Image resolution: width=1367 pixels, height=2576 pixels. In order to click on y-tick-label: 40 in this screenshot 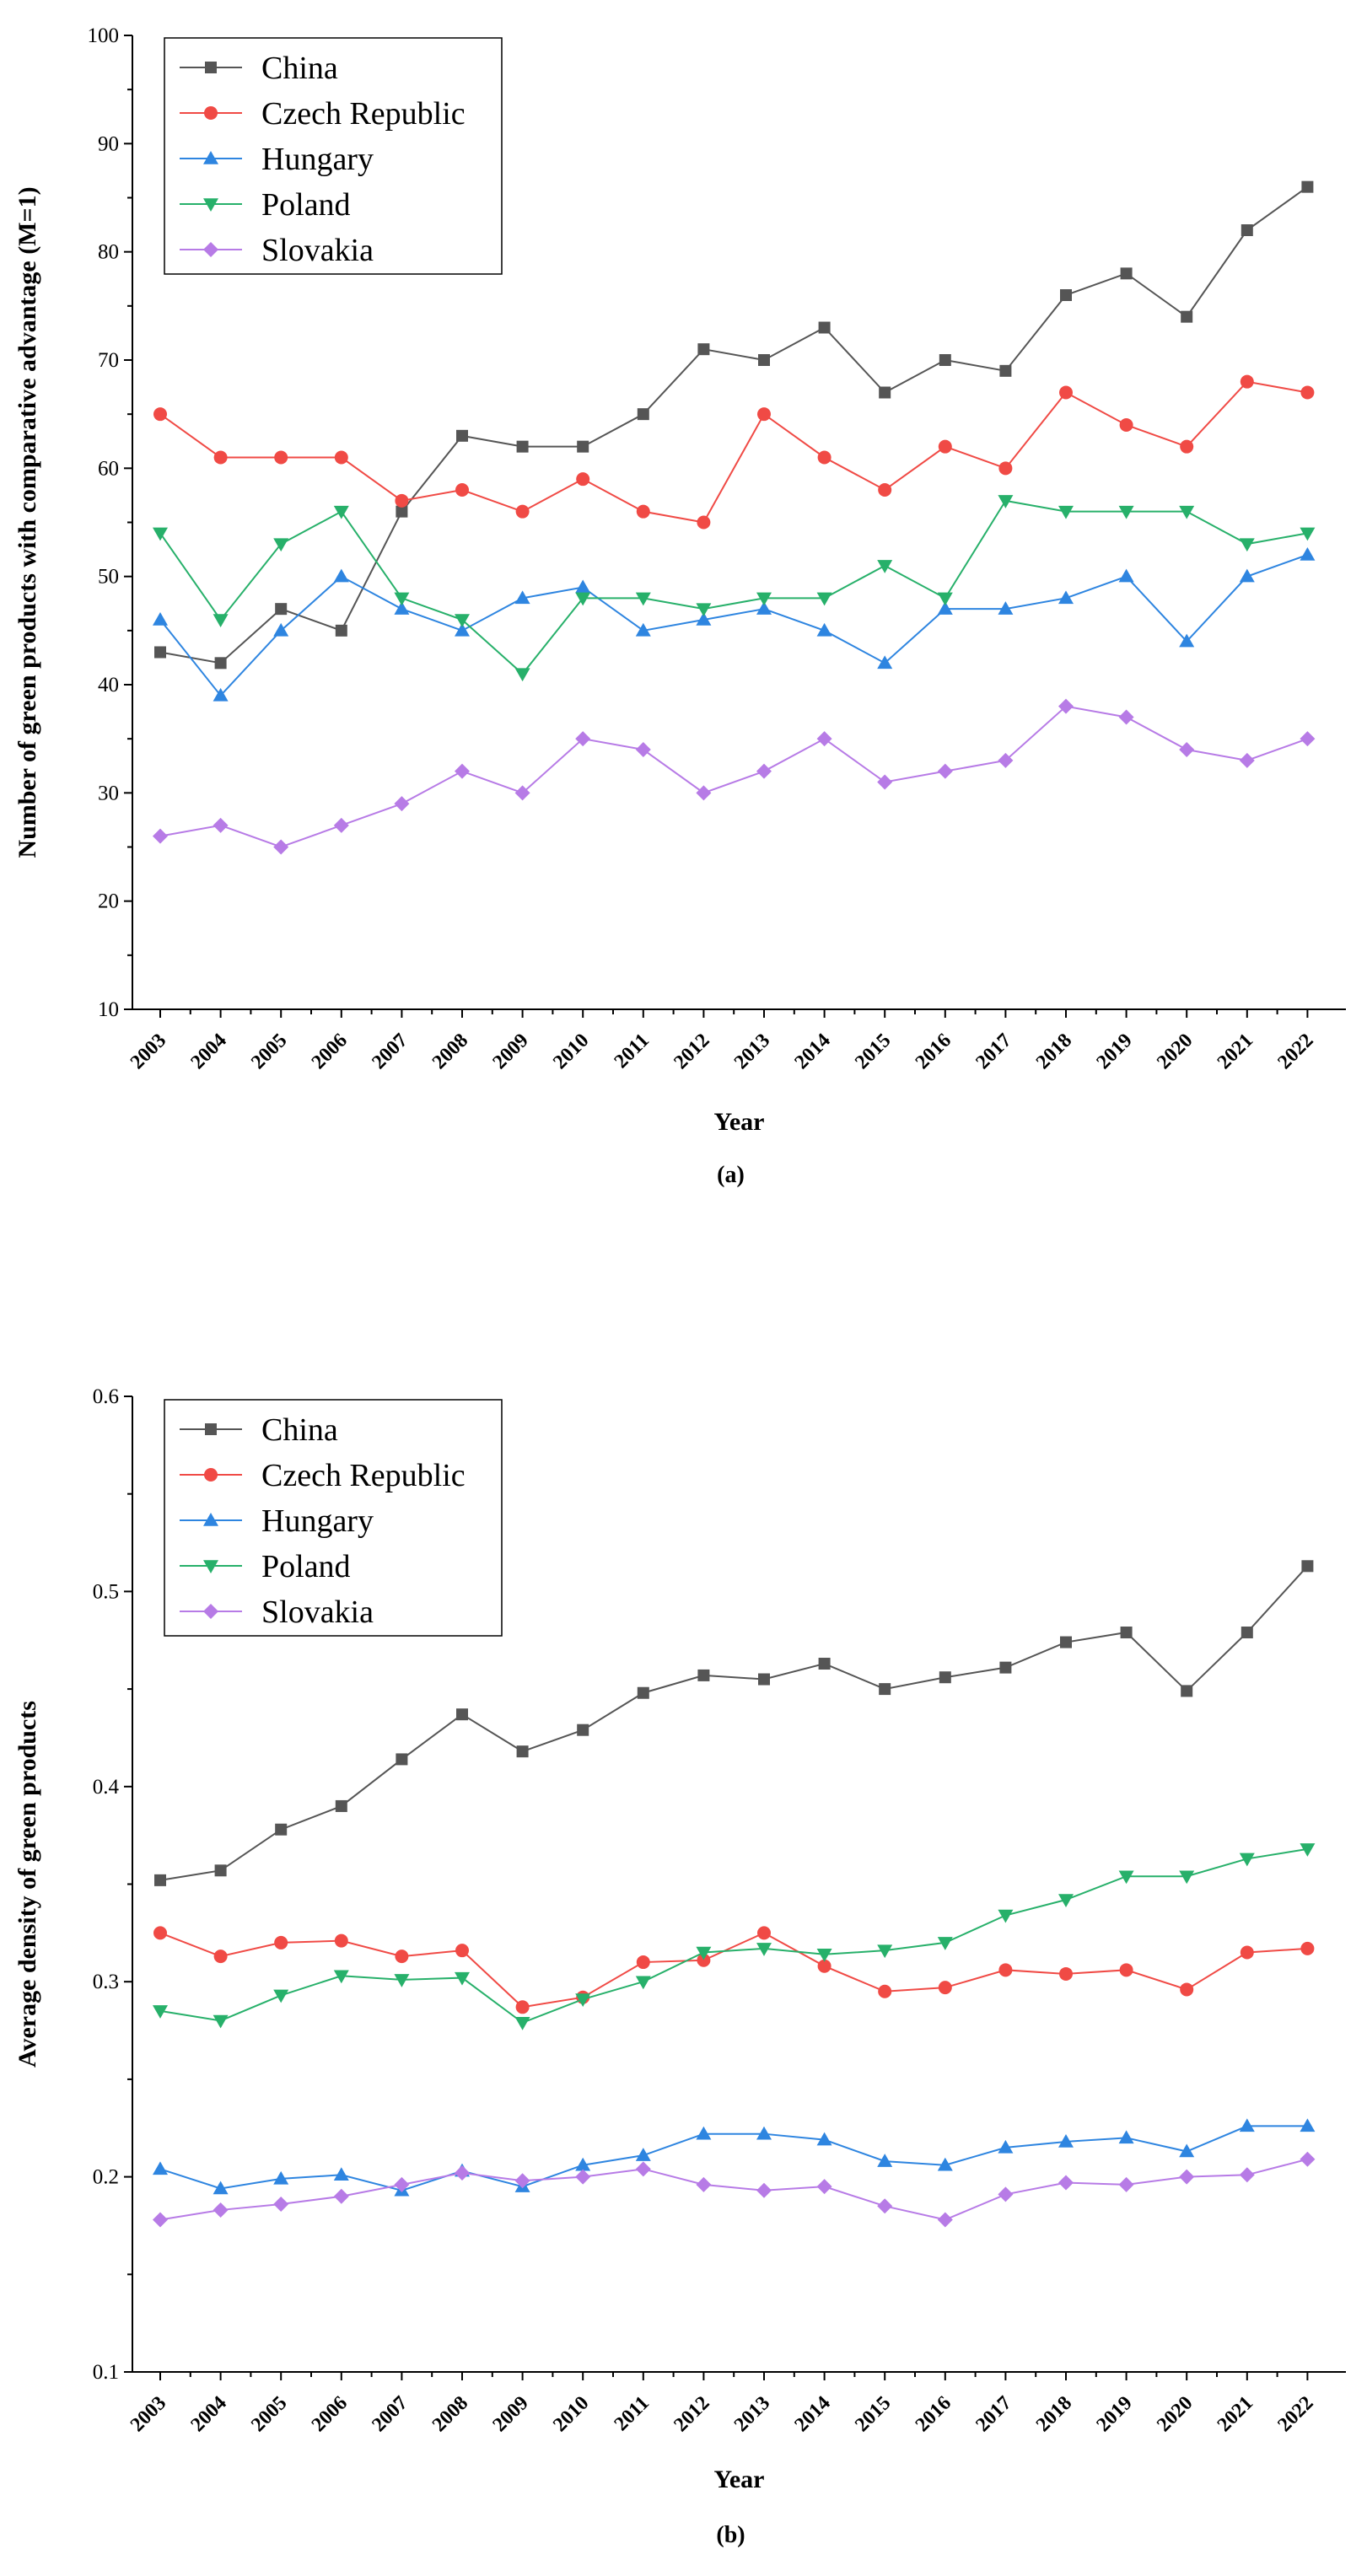, I will do `click(108, 685)`.